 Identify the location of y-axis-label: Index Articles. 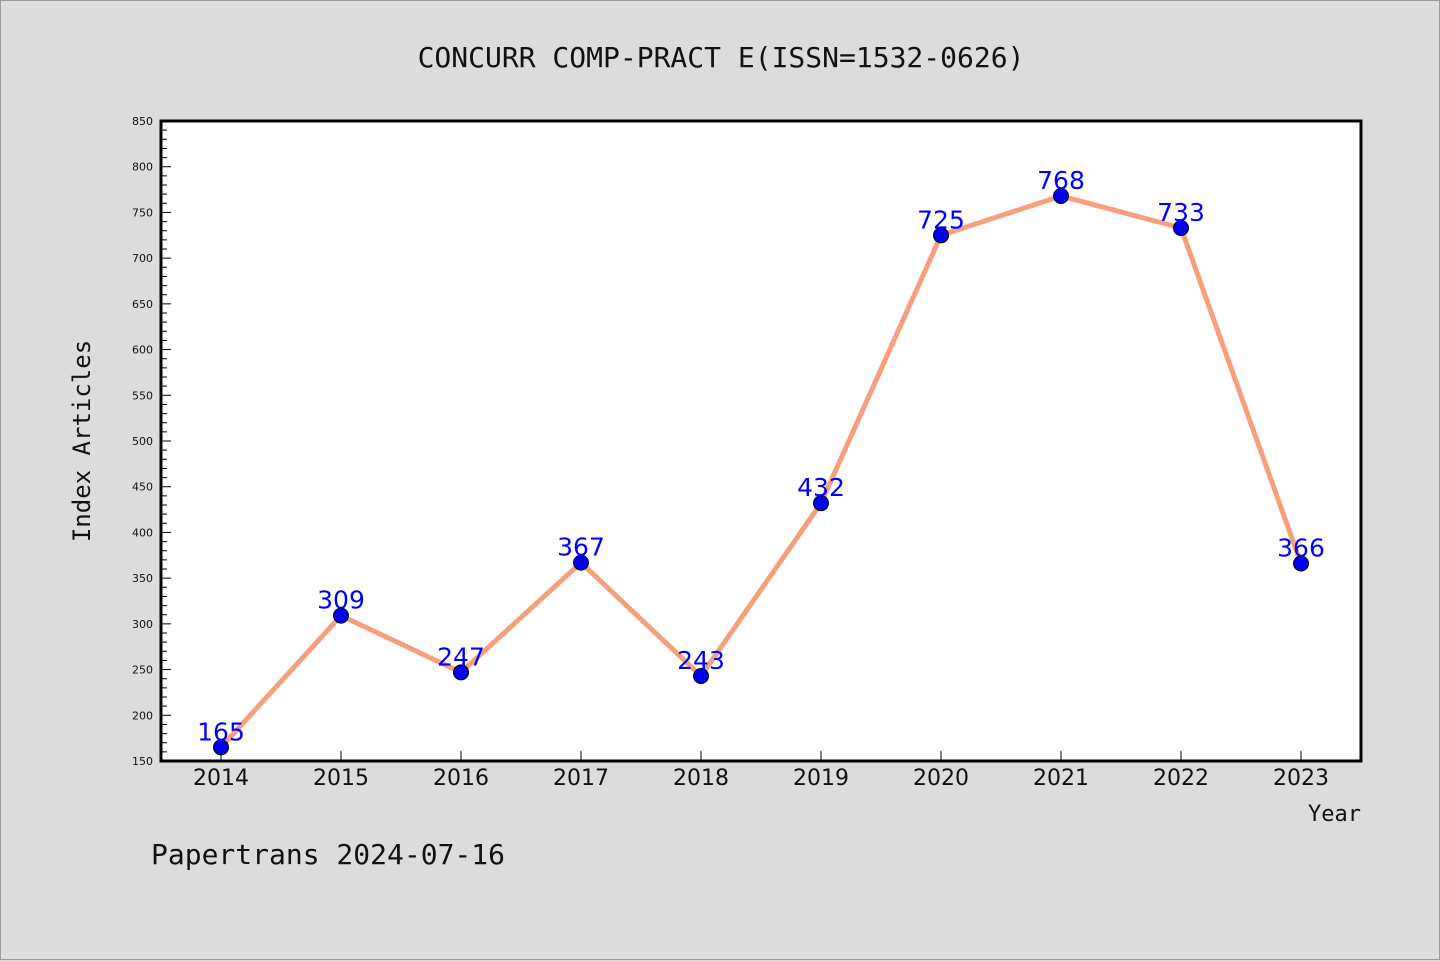
(82, 441).